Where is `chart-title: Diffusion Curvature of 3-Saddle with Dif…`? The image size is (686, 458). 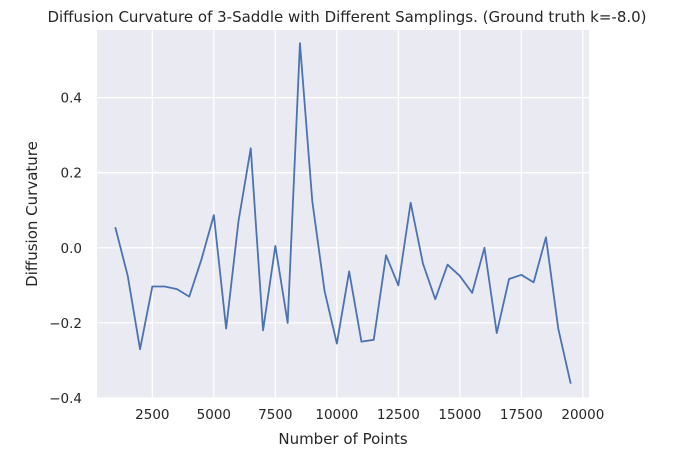
chart-title: Diffusion Curvature of 3-Saddle with Dif… is located at coordinates (346, 17).